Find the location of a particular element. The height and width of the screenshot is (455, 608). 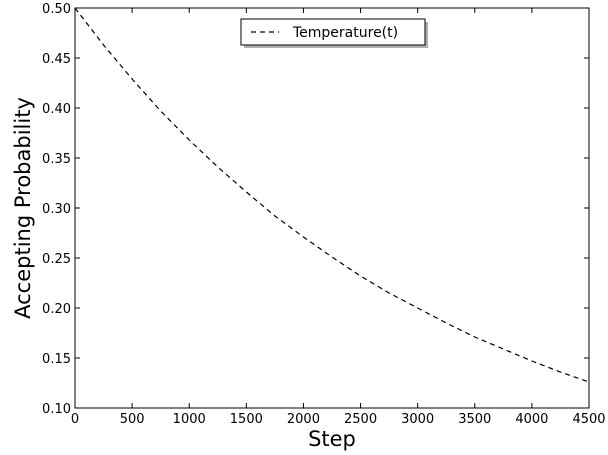

legend-label: Temperature(t) is located at coordinates (345, 33).